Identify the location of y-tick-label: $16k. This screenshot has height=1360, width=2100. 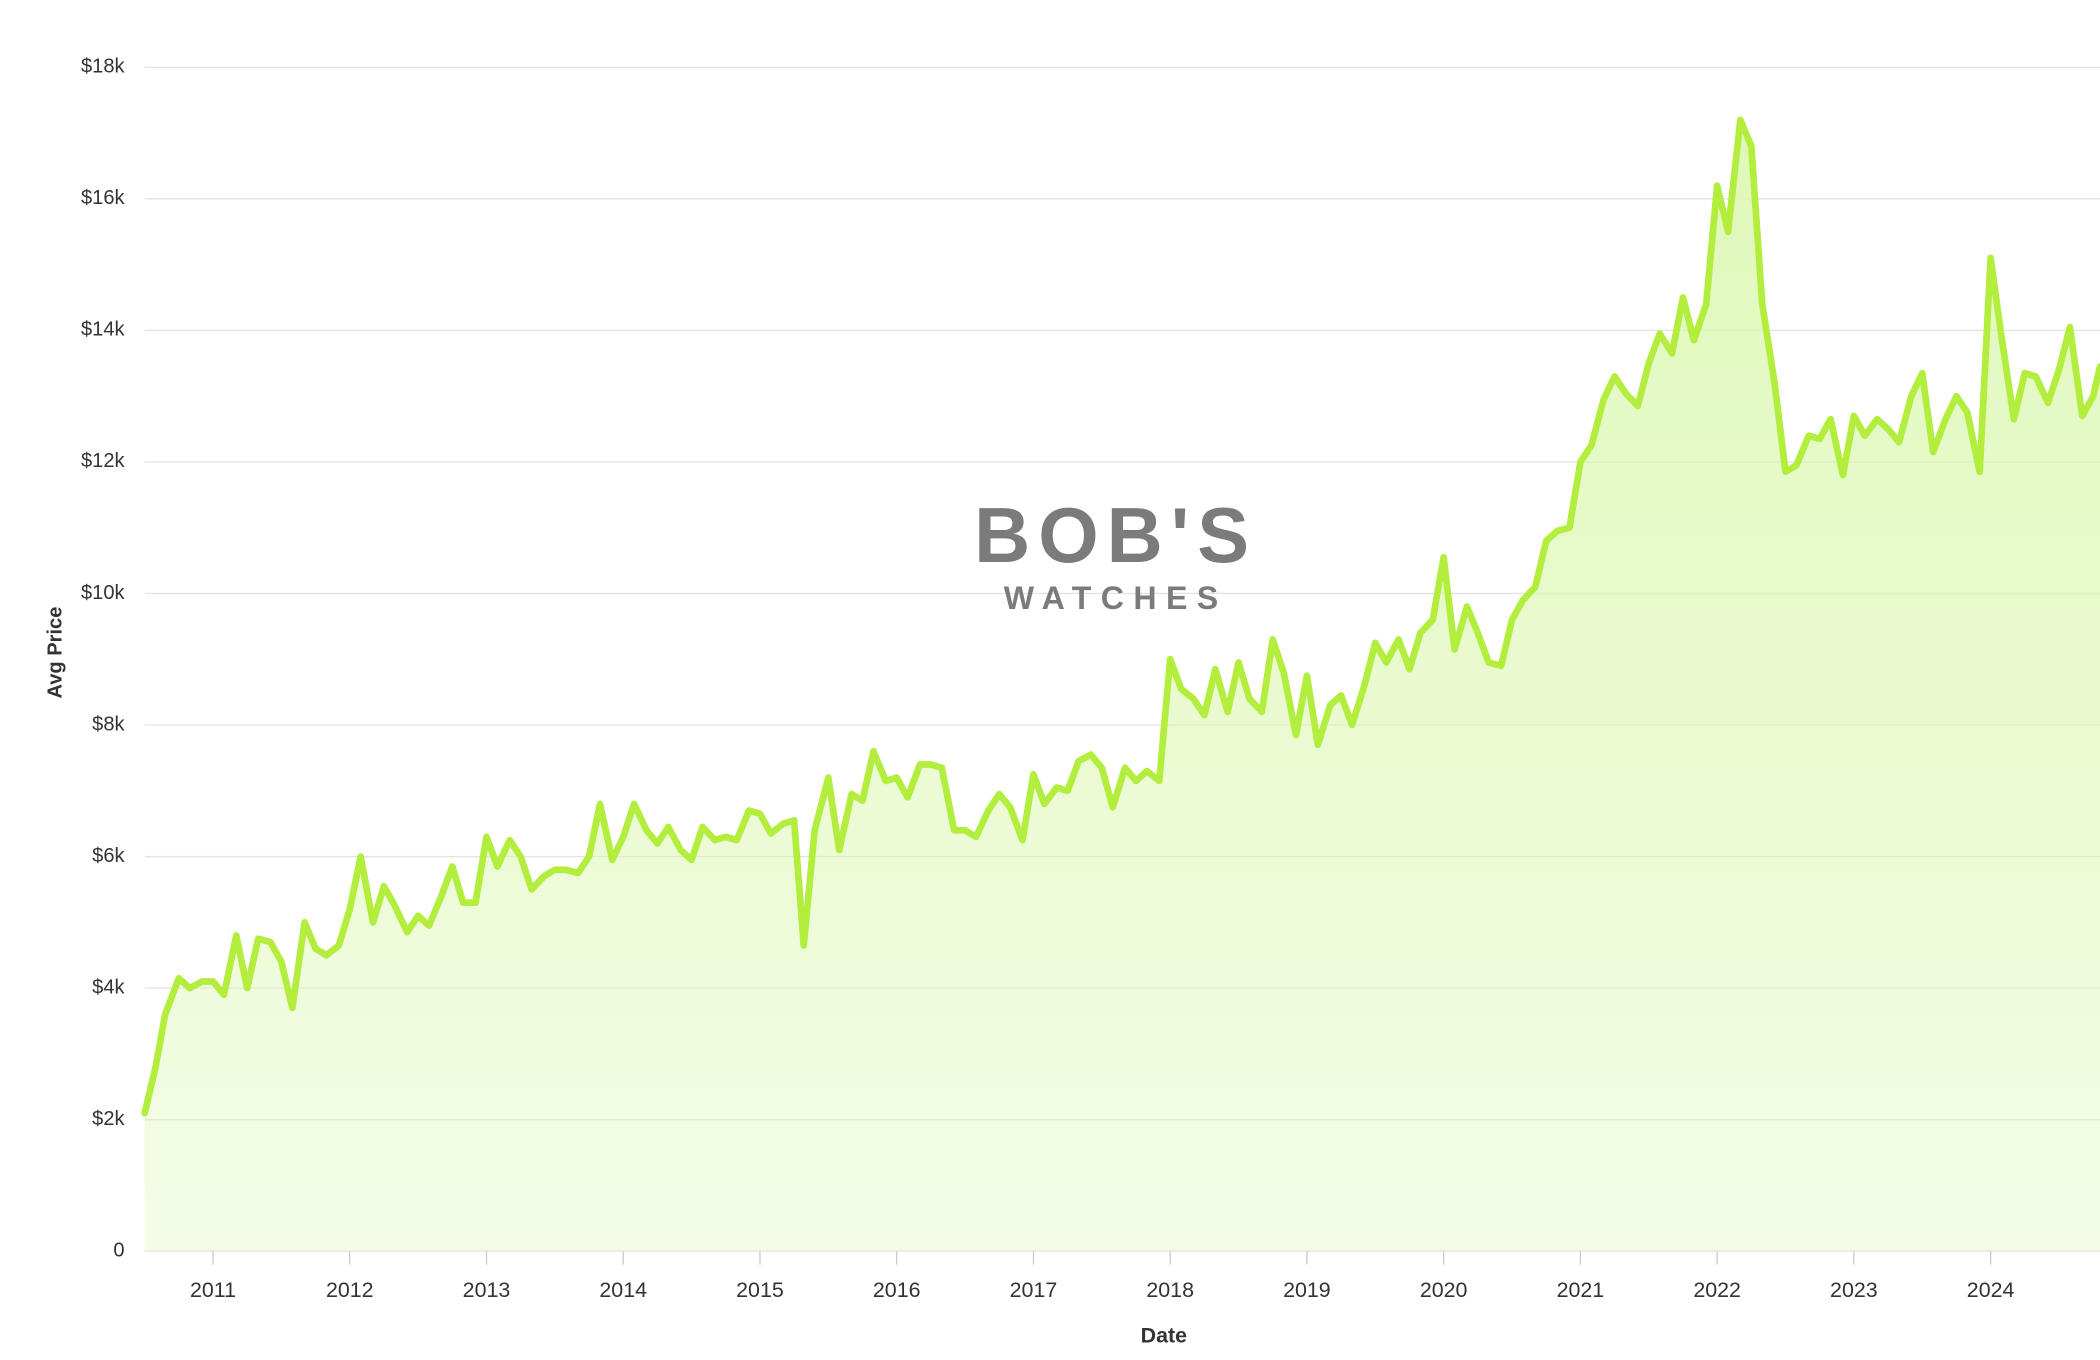
(103, 198).